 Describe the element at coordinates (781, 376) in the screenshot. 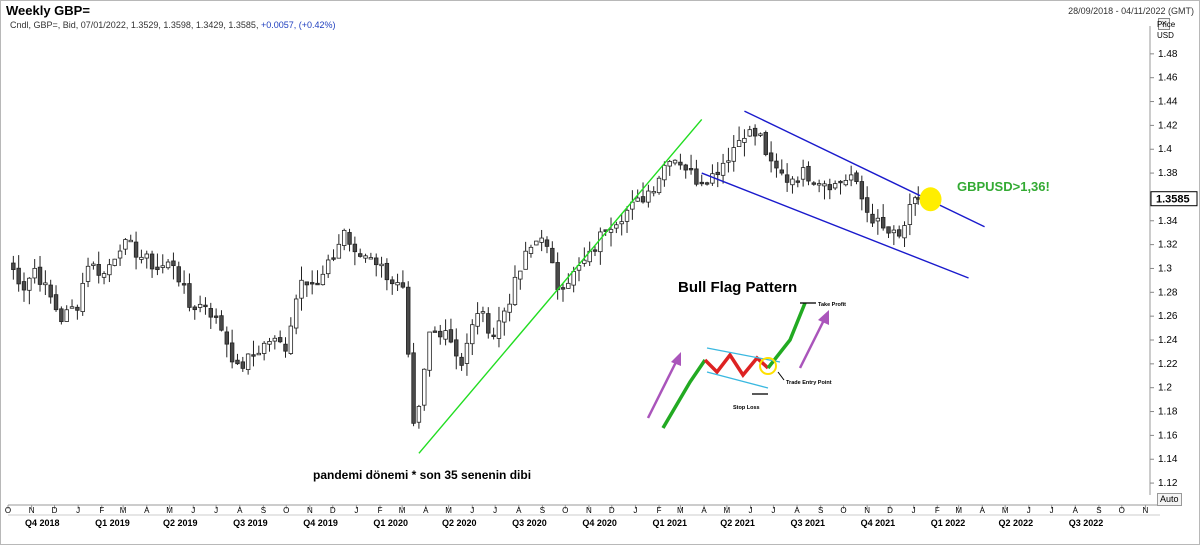

I see `inset-entry-pointer` at that location.